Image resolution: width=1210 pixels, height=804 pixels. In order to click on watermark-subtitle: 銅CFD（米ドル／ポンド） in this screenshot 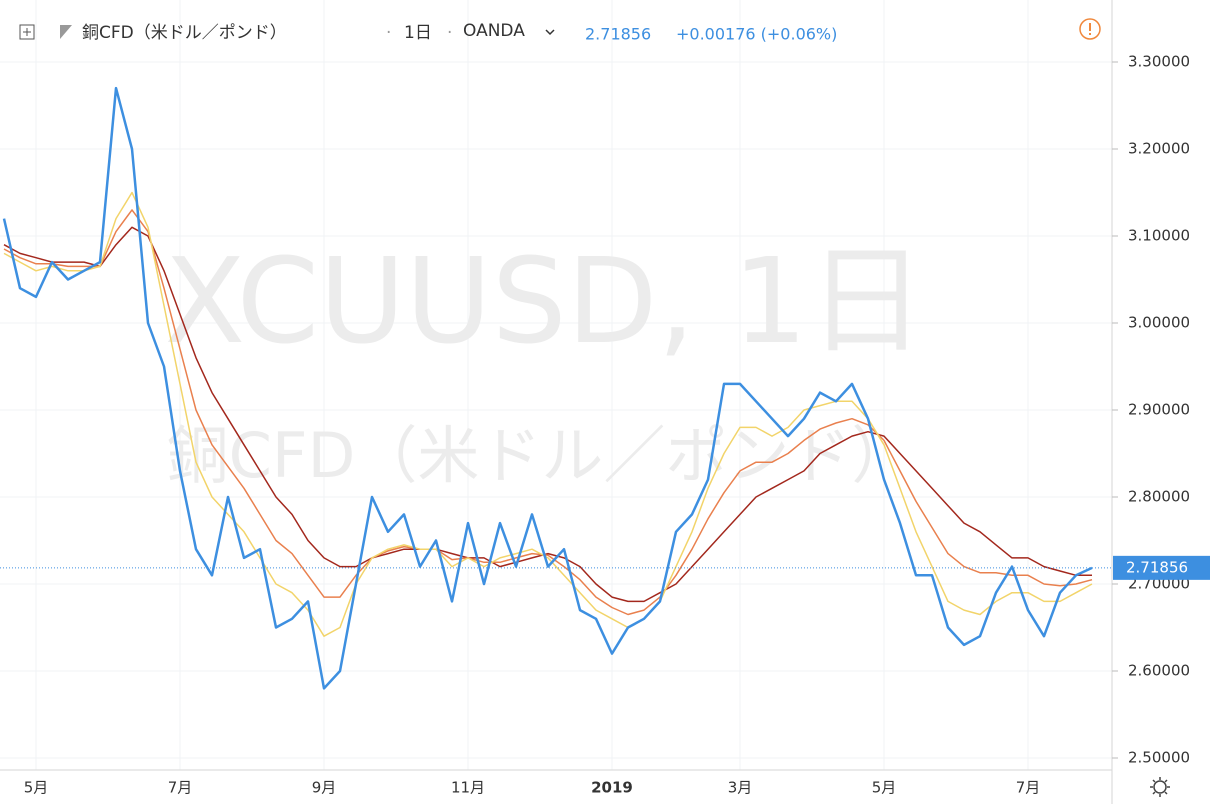, I will do `click(540, 455)`.